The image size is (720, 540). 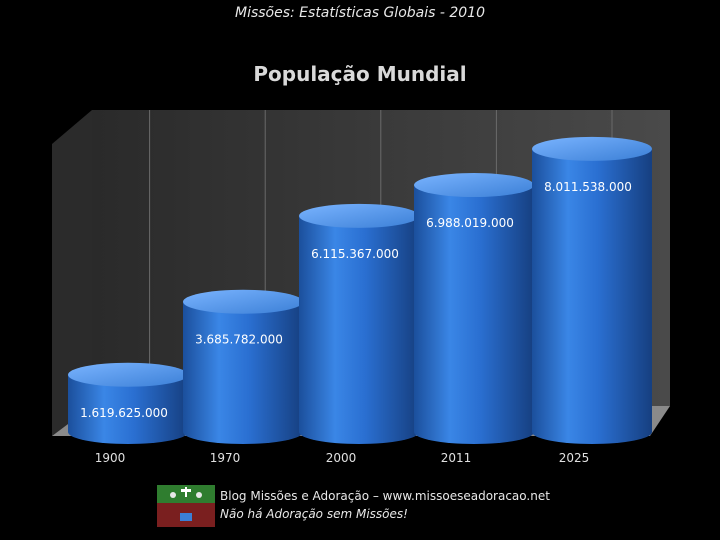 I want to click on bar-1970, so click(x=243, y=366).